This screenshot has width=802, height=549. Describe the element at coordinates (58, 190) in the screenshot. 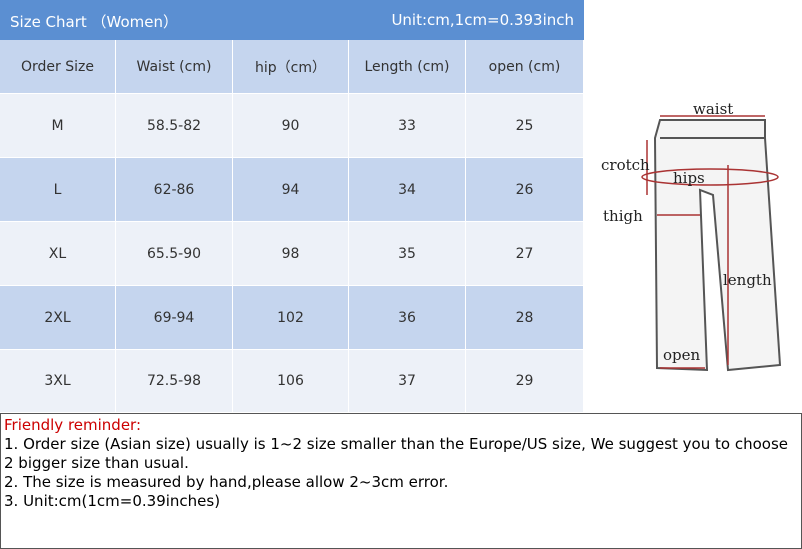

I see `table-cell: L` at that location.